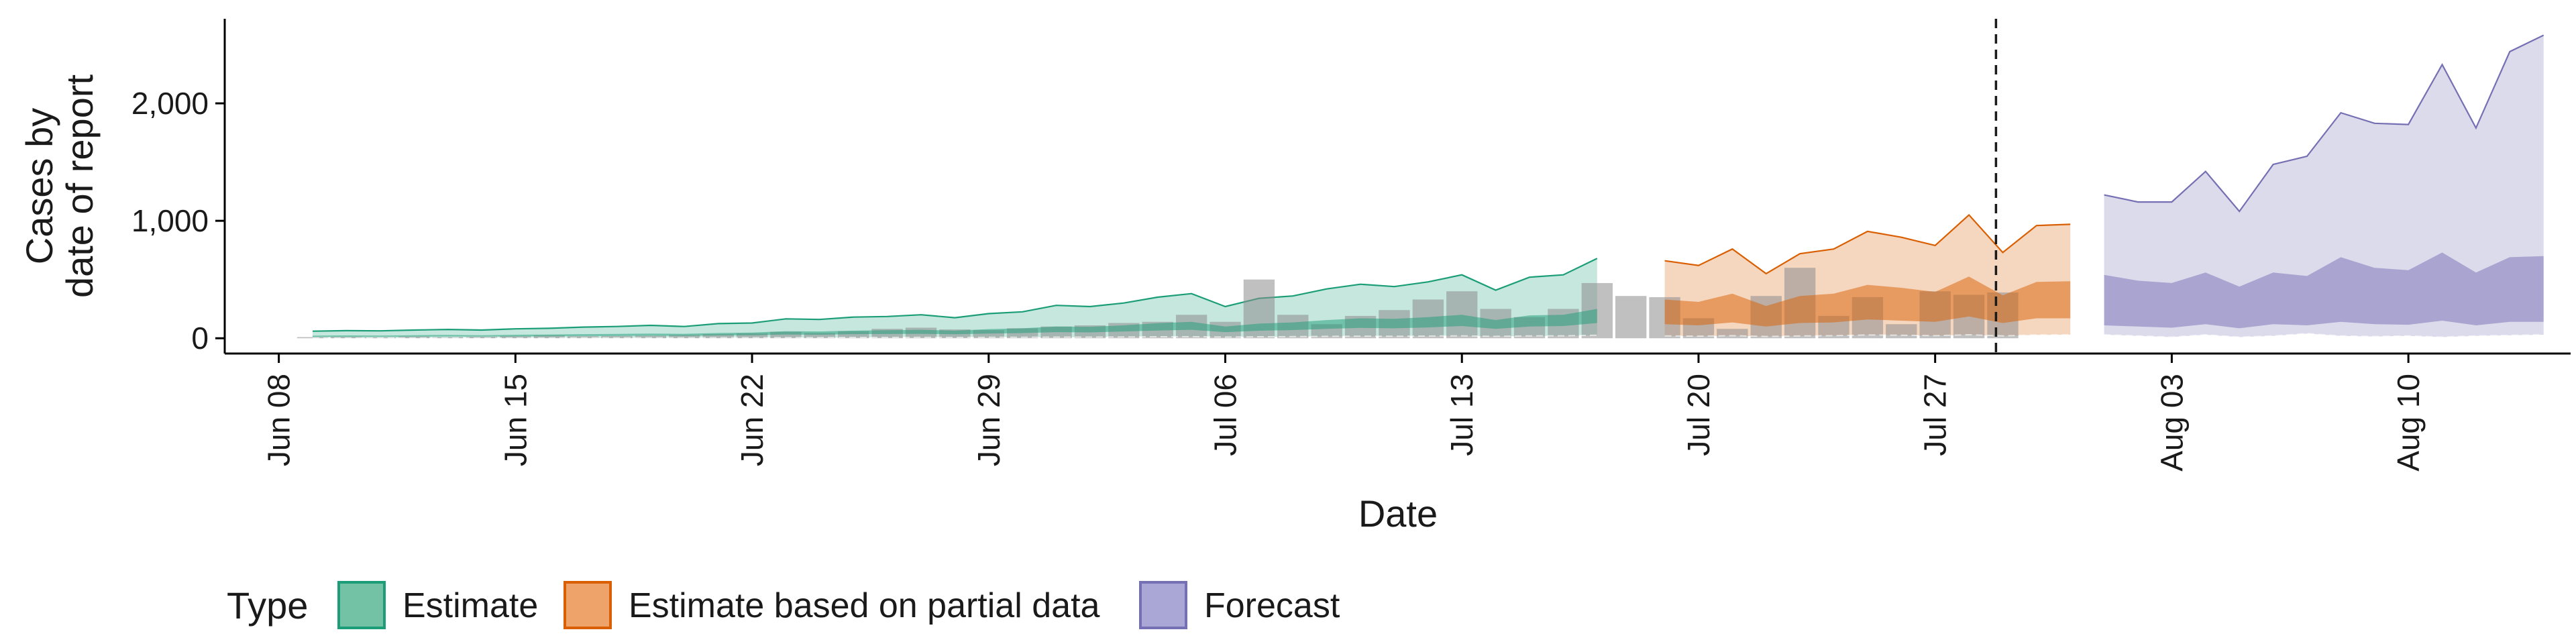 The width and height of the screenshot is (2576, 644). I want to click on legend-title: Type, so click(267, 605).